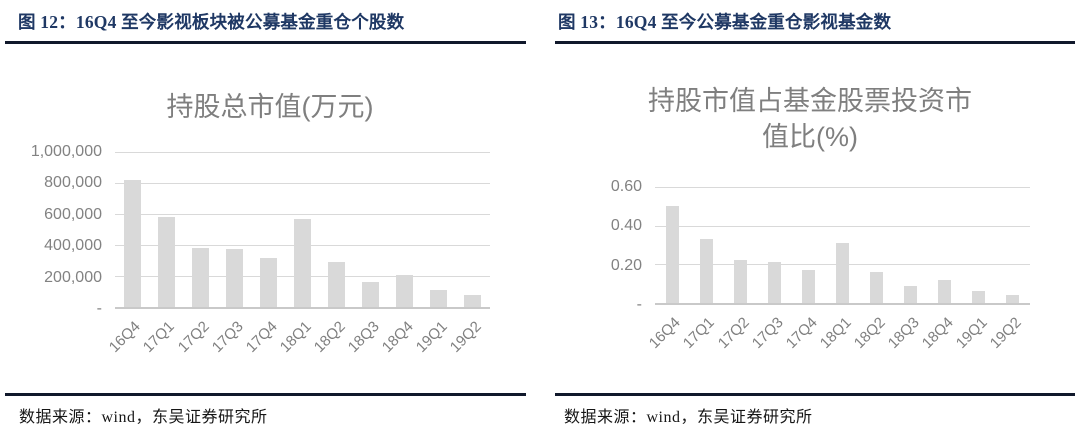  What do you see at coordinates (211, 22) in the screenshot?
I see `figure-12-caption: 图 12：16Q4 至今影视板块被公募基金重仓个股数` at bounding box center [211, 22].